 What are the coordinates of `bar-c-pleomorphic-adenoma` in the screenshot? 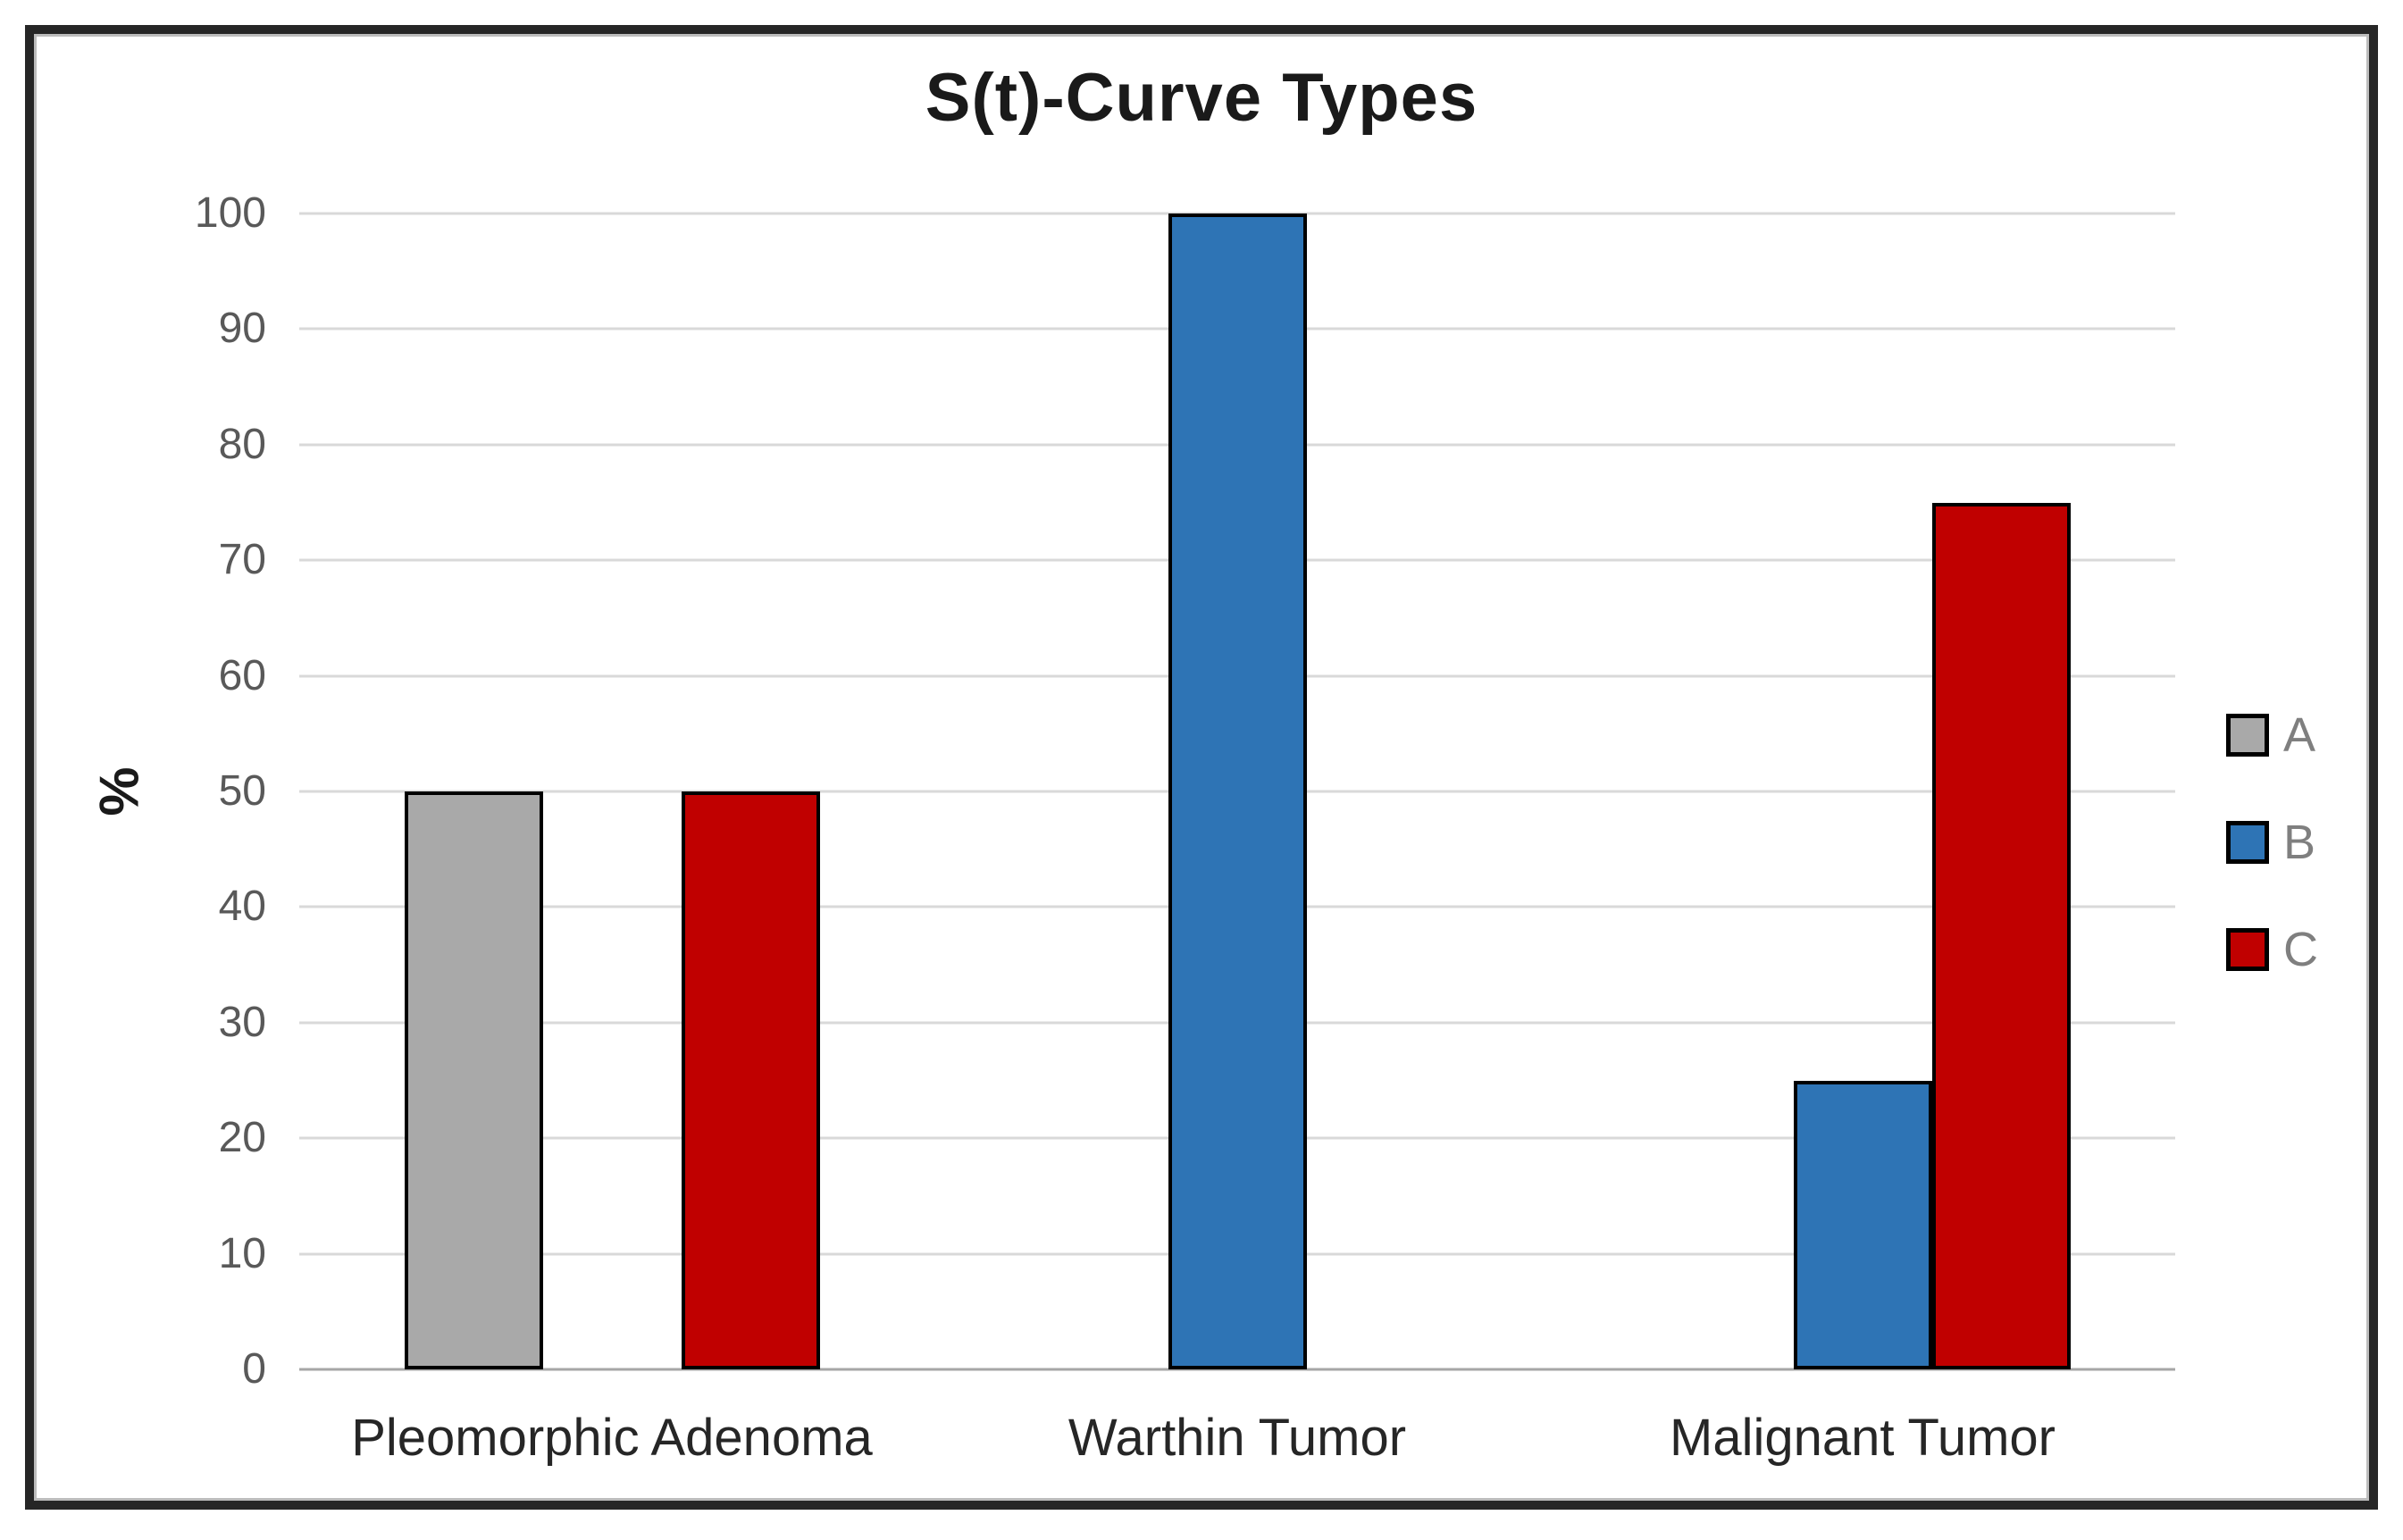 It's located at (750, 1080).